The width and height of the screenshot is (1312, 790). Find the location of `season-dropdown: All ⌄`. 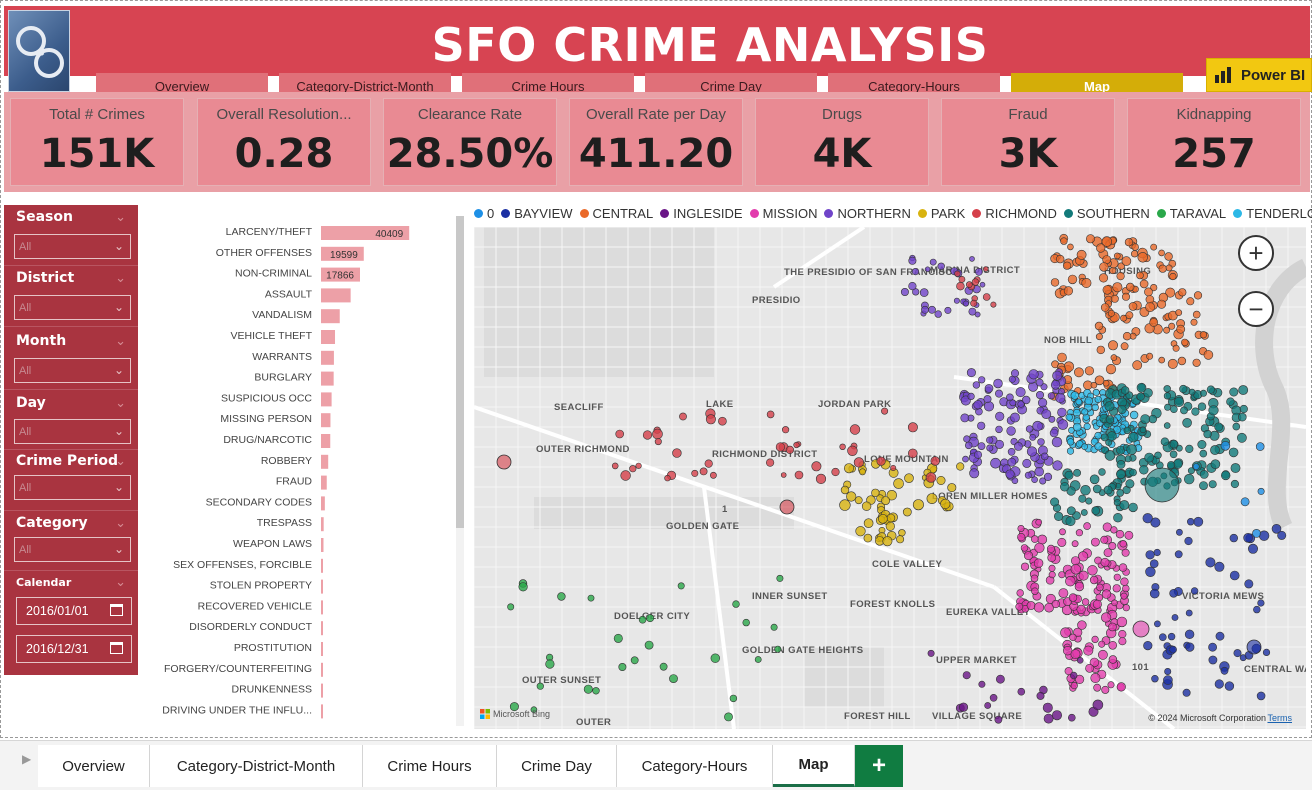

season-dropdown: All ⌄ is located at coordinates (72, 246).